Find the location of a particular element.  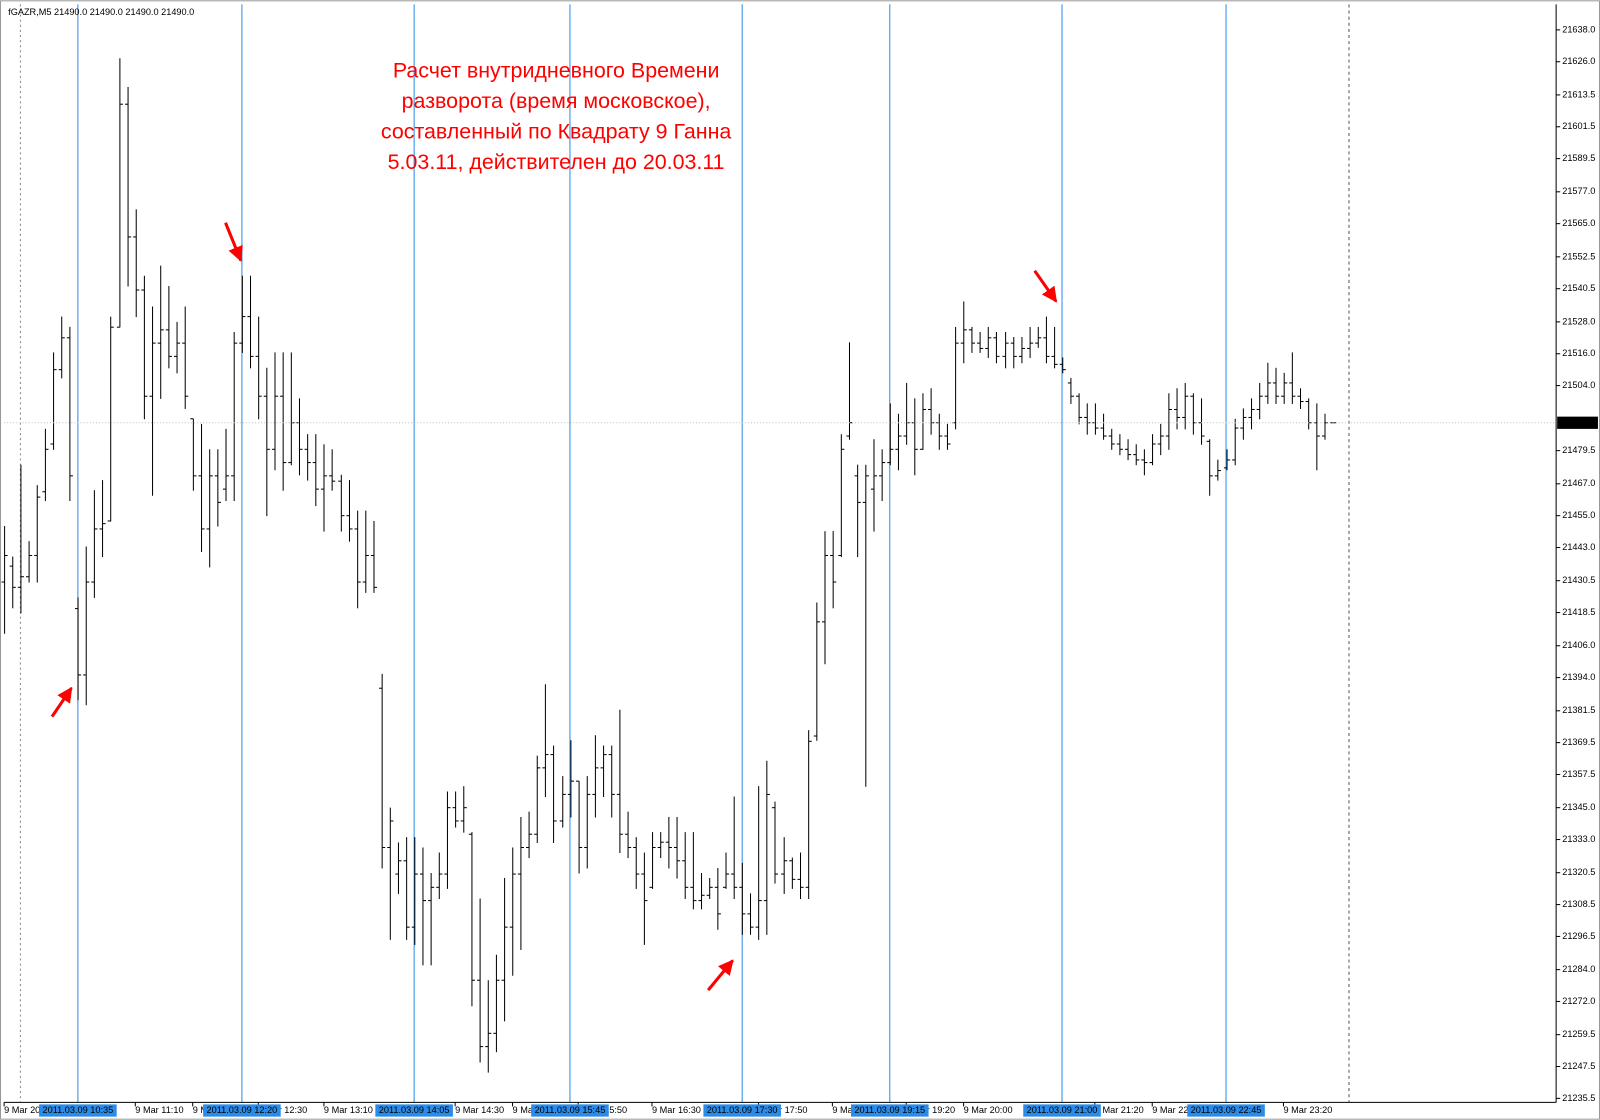

time-label-highlight: 2011.03.09 22:45 is located at coordinates (1226, 1110).